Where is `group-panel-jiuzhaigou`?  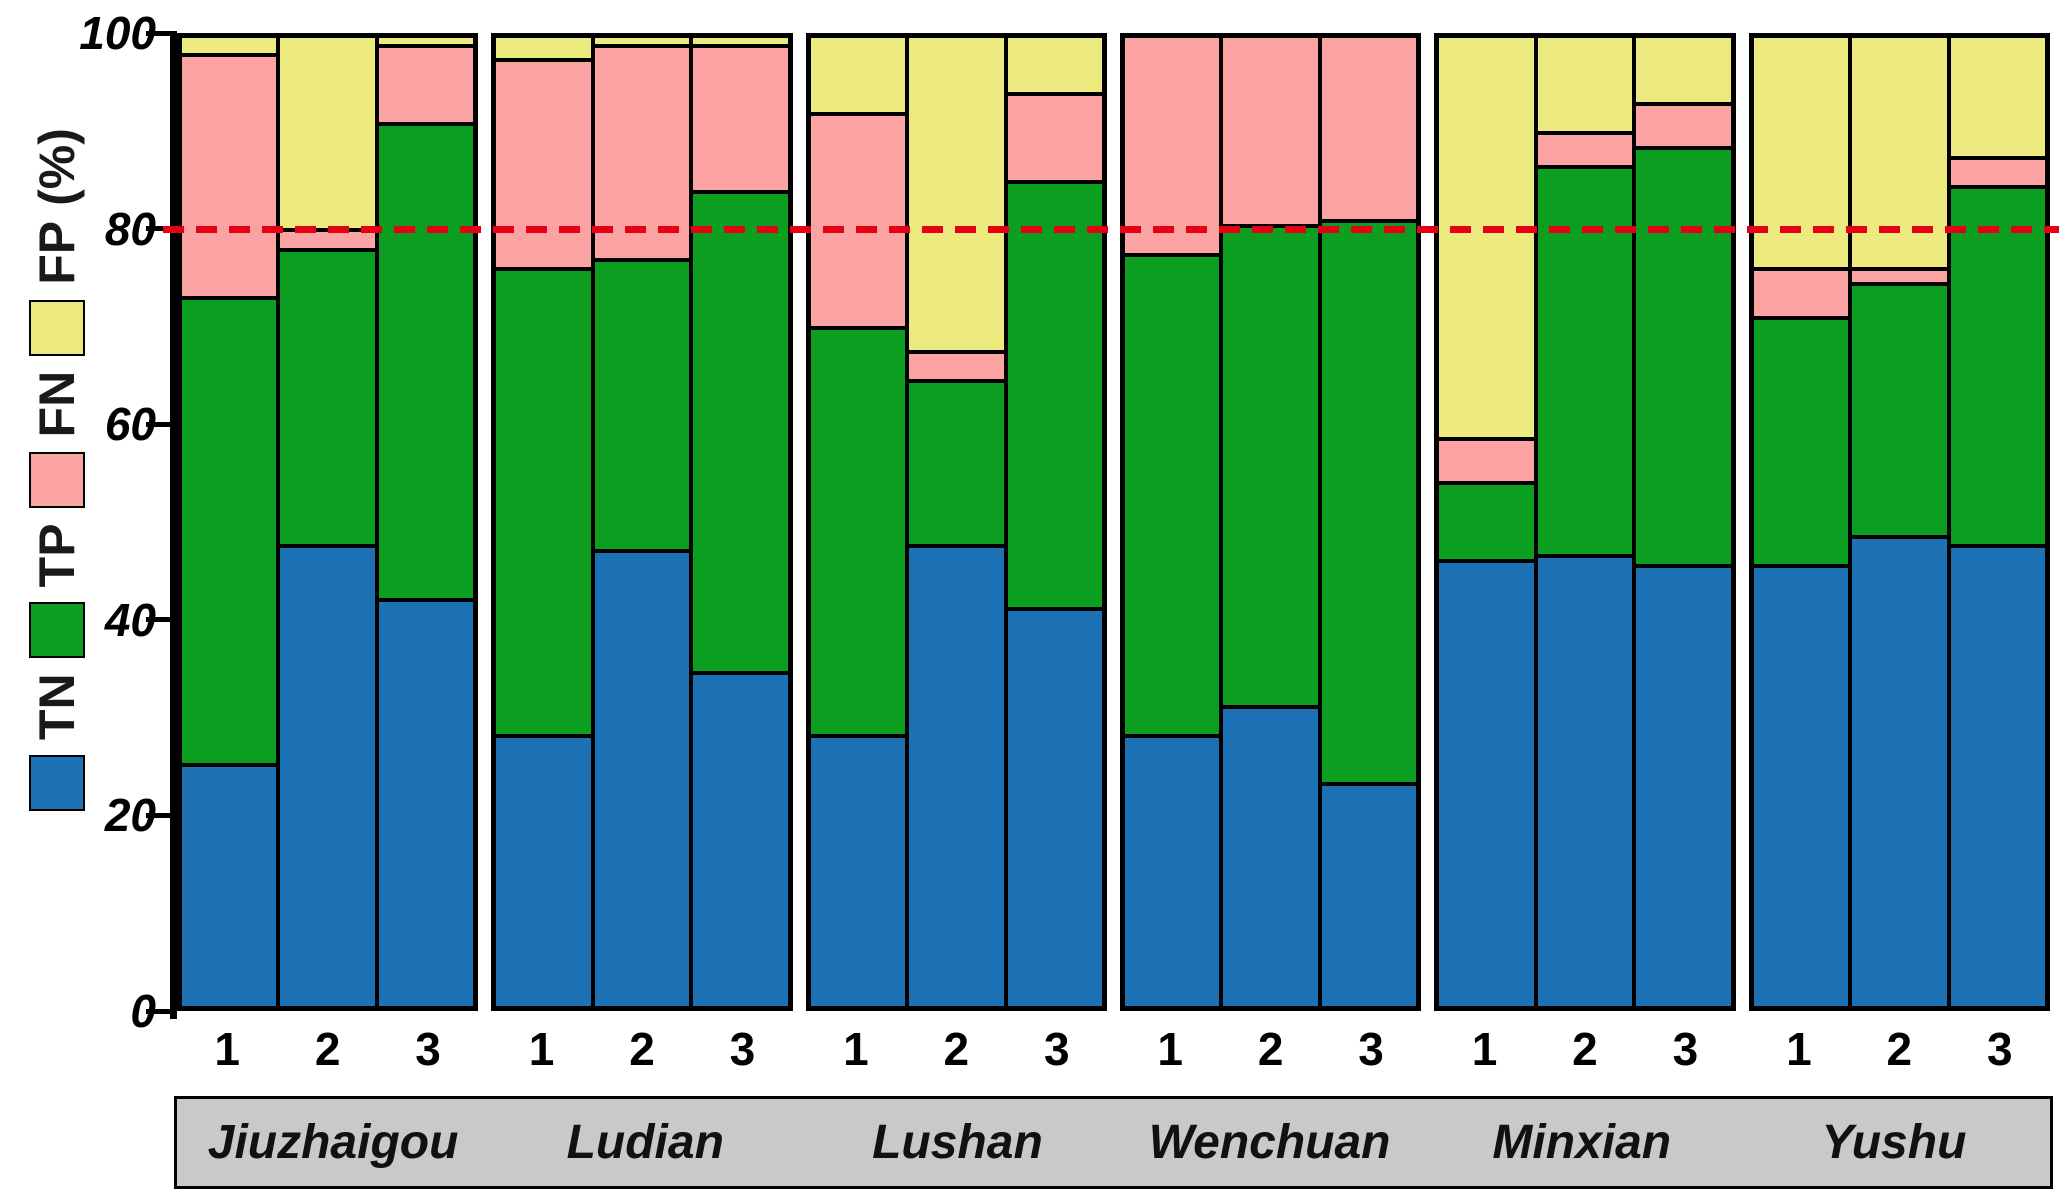 group-panel-jiuzhaigou is located at coordinates (328, 522).